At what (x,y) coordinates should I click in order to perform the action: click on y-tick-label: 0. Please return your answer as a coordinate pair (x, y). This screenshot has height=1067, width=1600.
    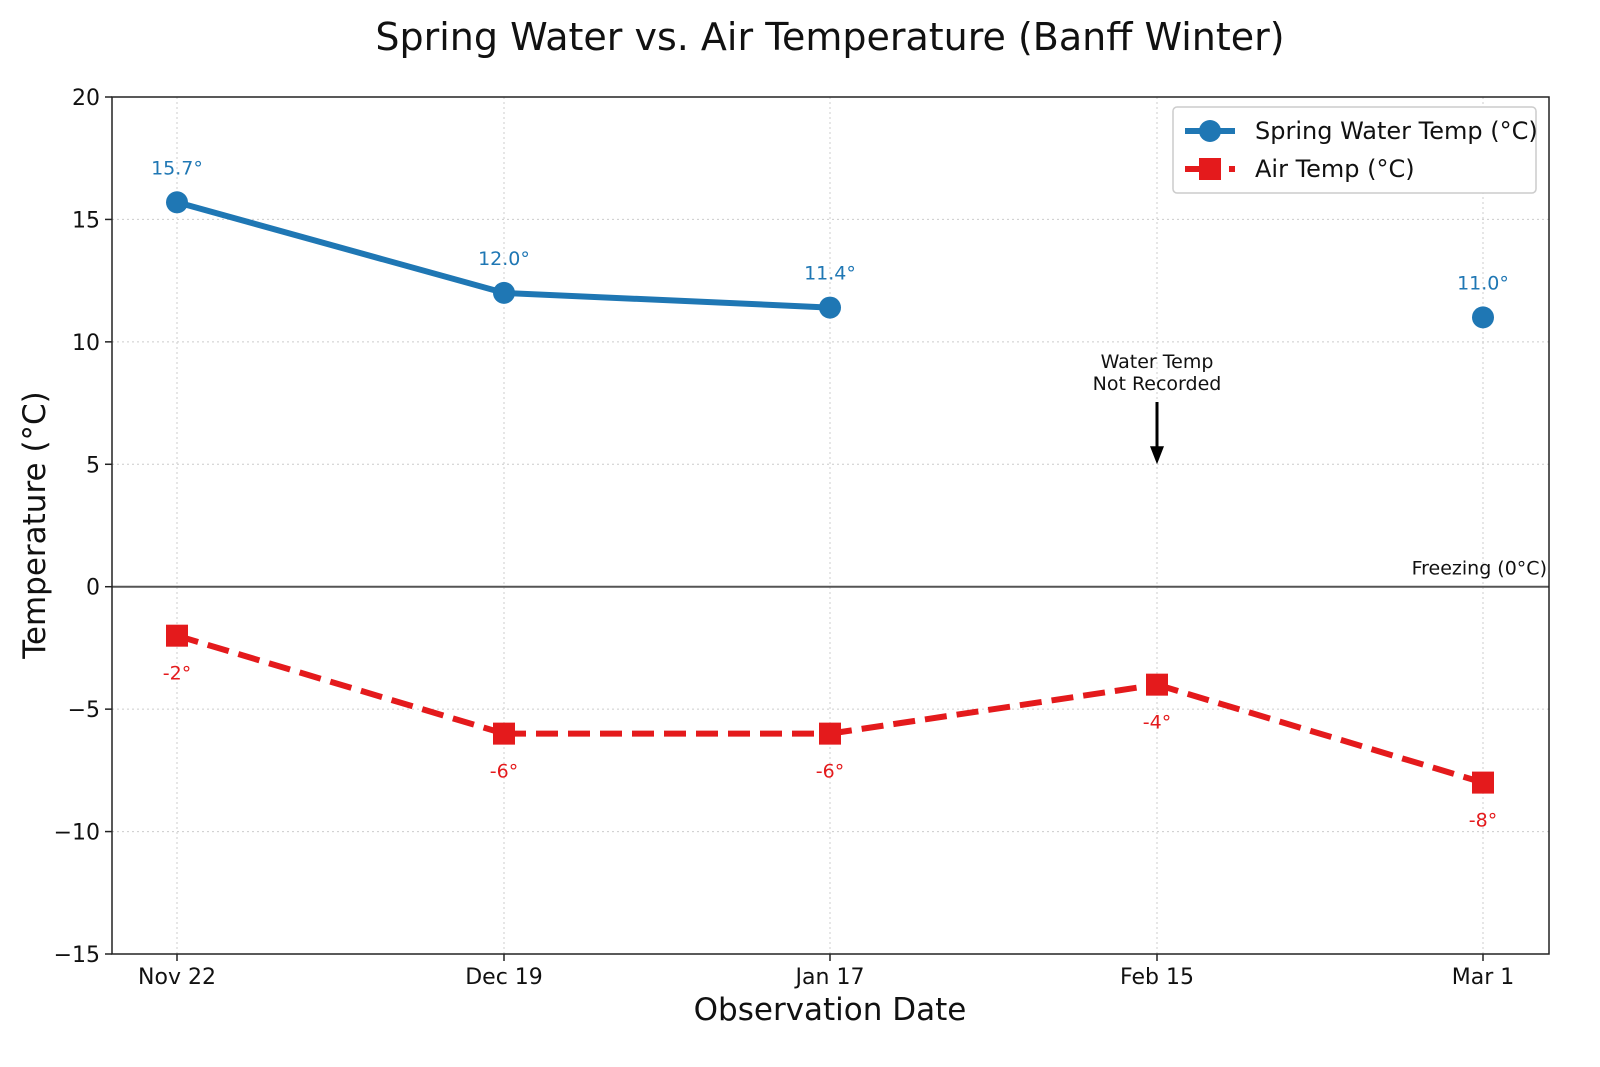
    Looking at the image, I should click on (93, 588).